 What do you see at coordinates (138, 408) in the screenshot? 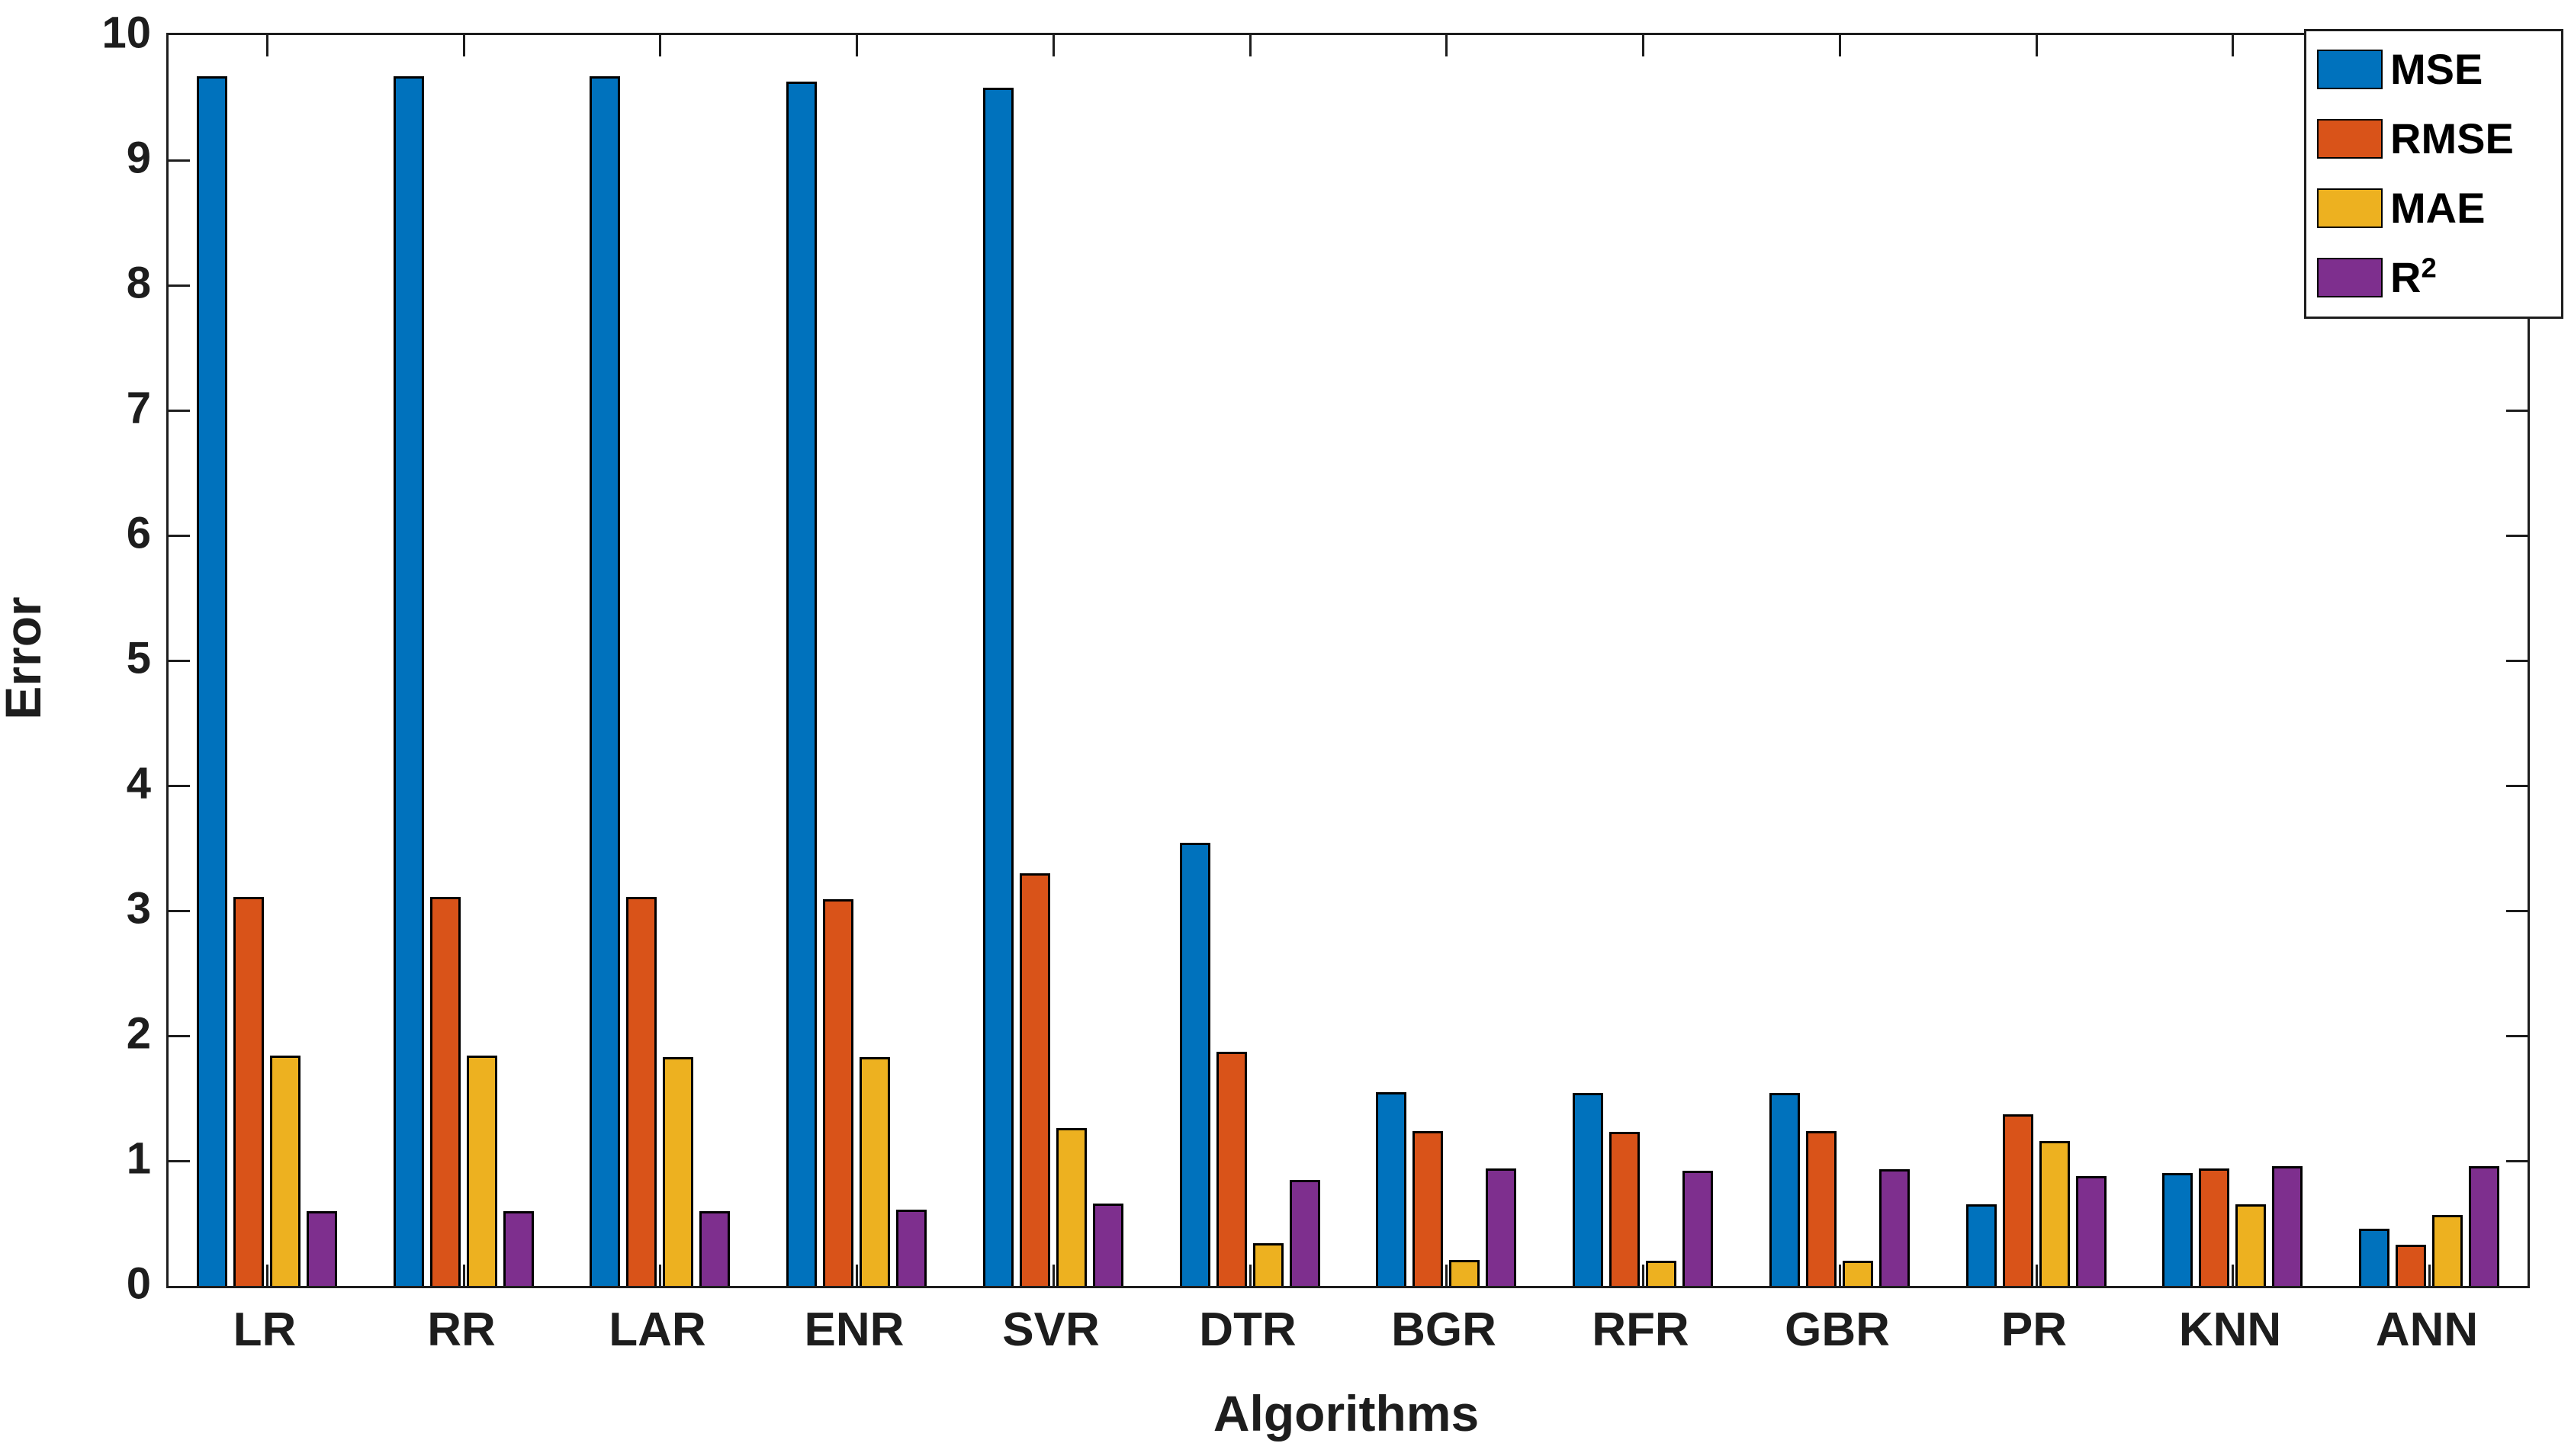
I see `y-tick-label: 7` at bounding box center [138, 408].